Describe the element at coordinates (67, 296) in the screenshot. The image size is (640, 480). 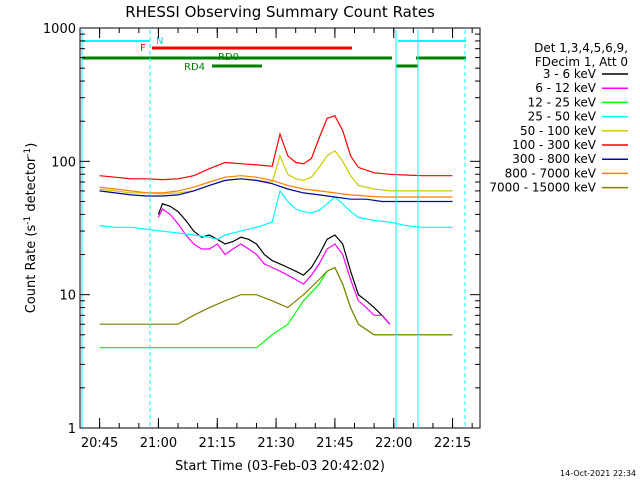
I see `y-tick-label: 10` at that location.